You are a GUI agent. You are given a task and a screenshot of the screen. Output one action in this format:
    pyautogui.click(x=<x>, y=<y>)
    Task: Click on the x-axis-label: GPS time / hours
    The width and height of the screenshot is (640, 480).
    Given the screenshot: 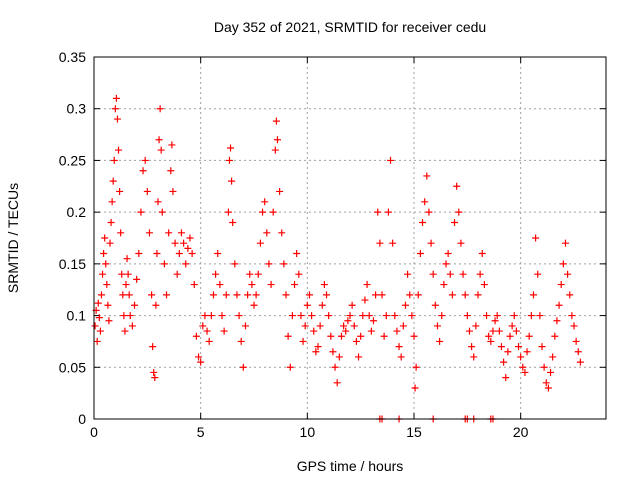 What is the action you would take?
    pyautogui.click(x=350, y=466)
    